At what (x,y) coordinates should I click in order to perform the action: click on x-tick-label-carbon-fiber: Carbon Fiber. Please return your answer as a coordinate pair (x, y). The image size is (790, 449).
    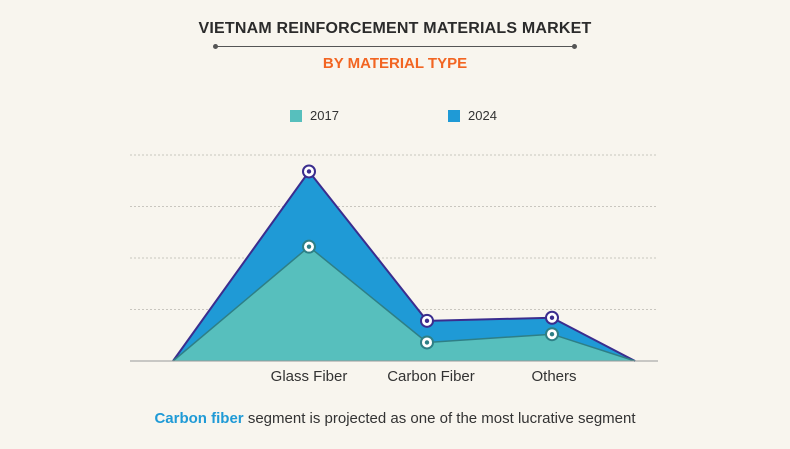
    Looking at the image, I should click on (431, 376).